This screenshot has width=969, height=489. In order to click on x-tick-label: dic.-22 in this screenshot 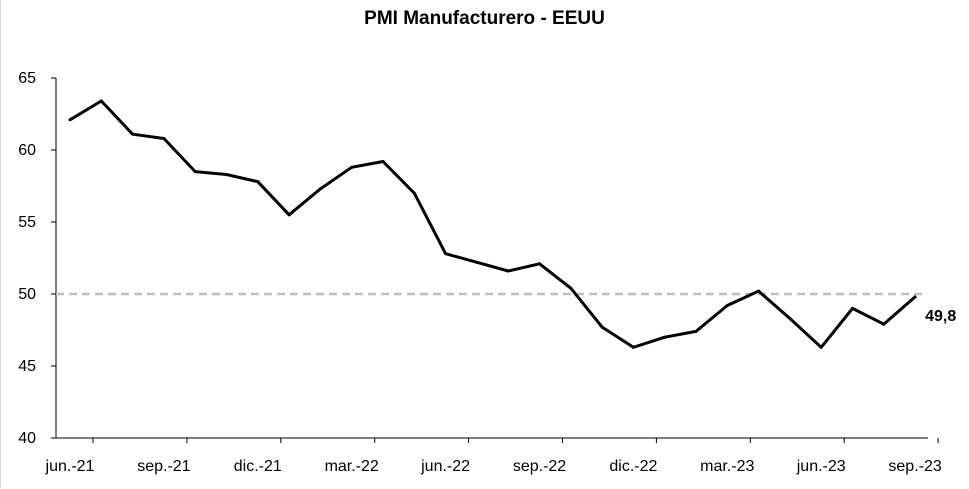, I will do `click(633, 466)`.